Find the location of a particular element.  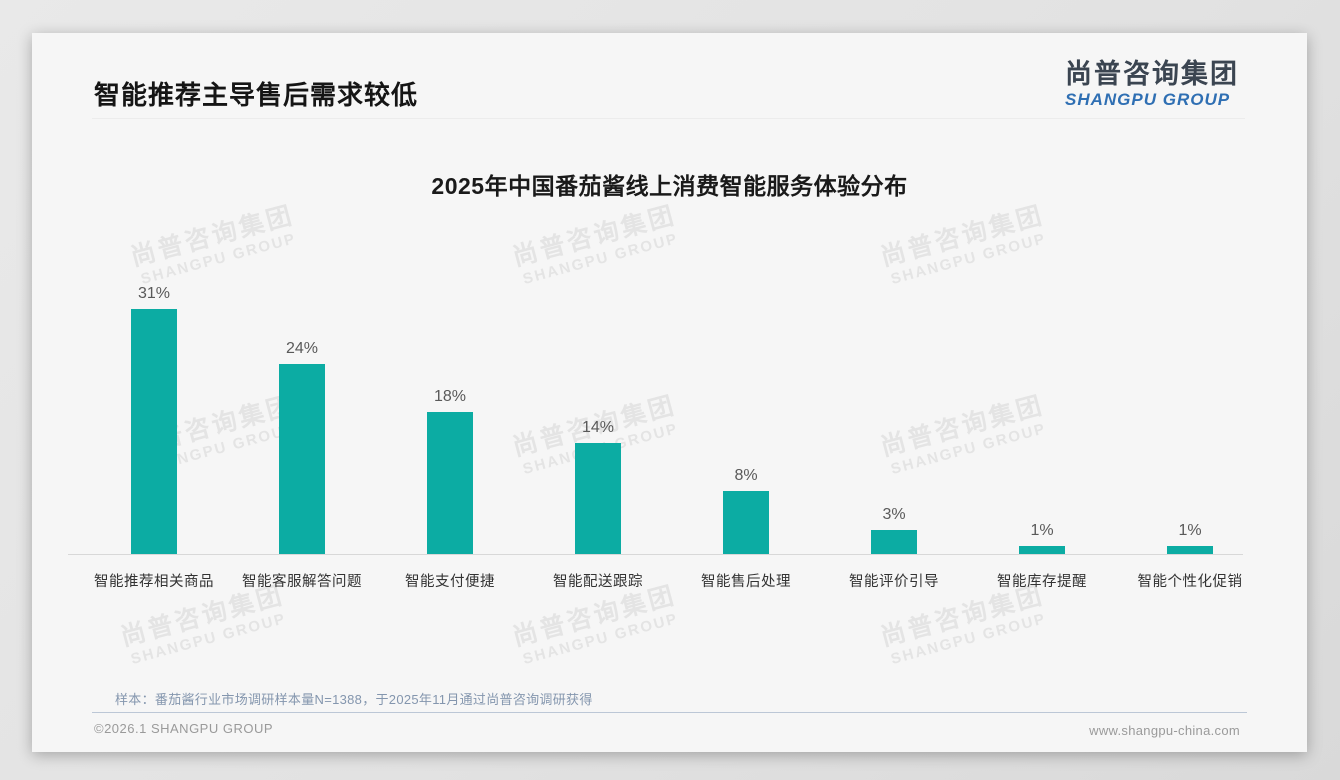

category-label: 智能支付便捷 is located at coordinates (450, 582).